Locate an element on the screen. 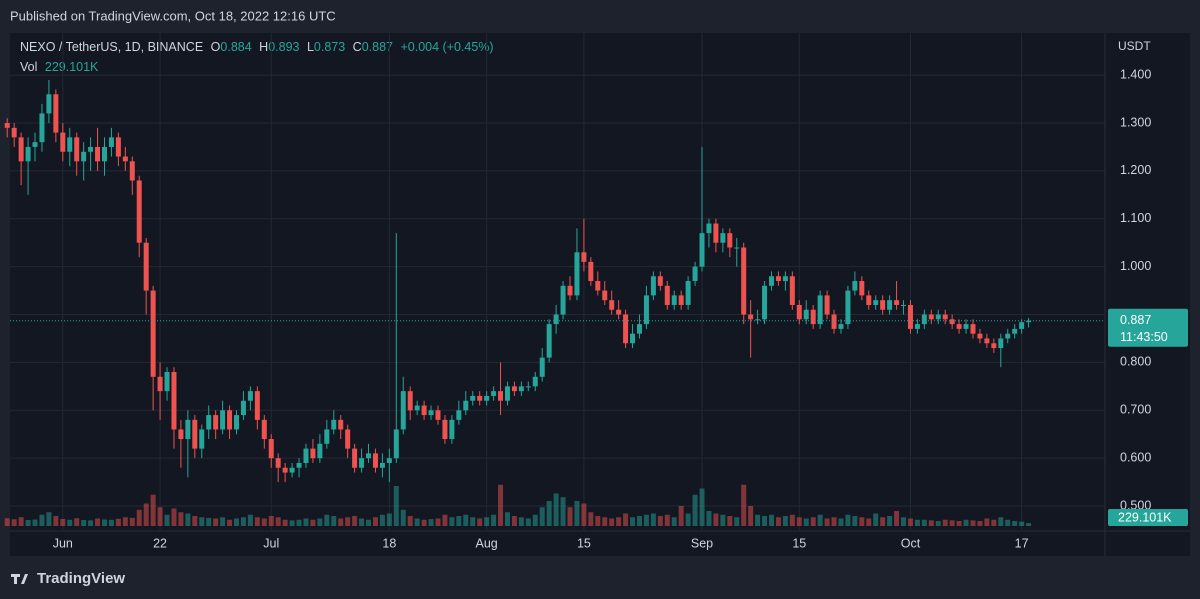 Image resolution: width=1200 pixels, height=599 pixels. close-label: C is located at coordinates (357, 47).